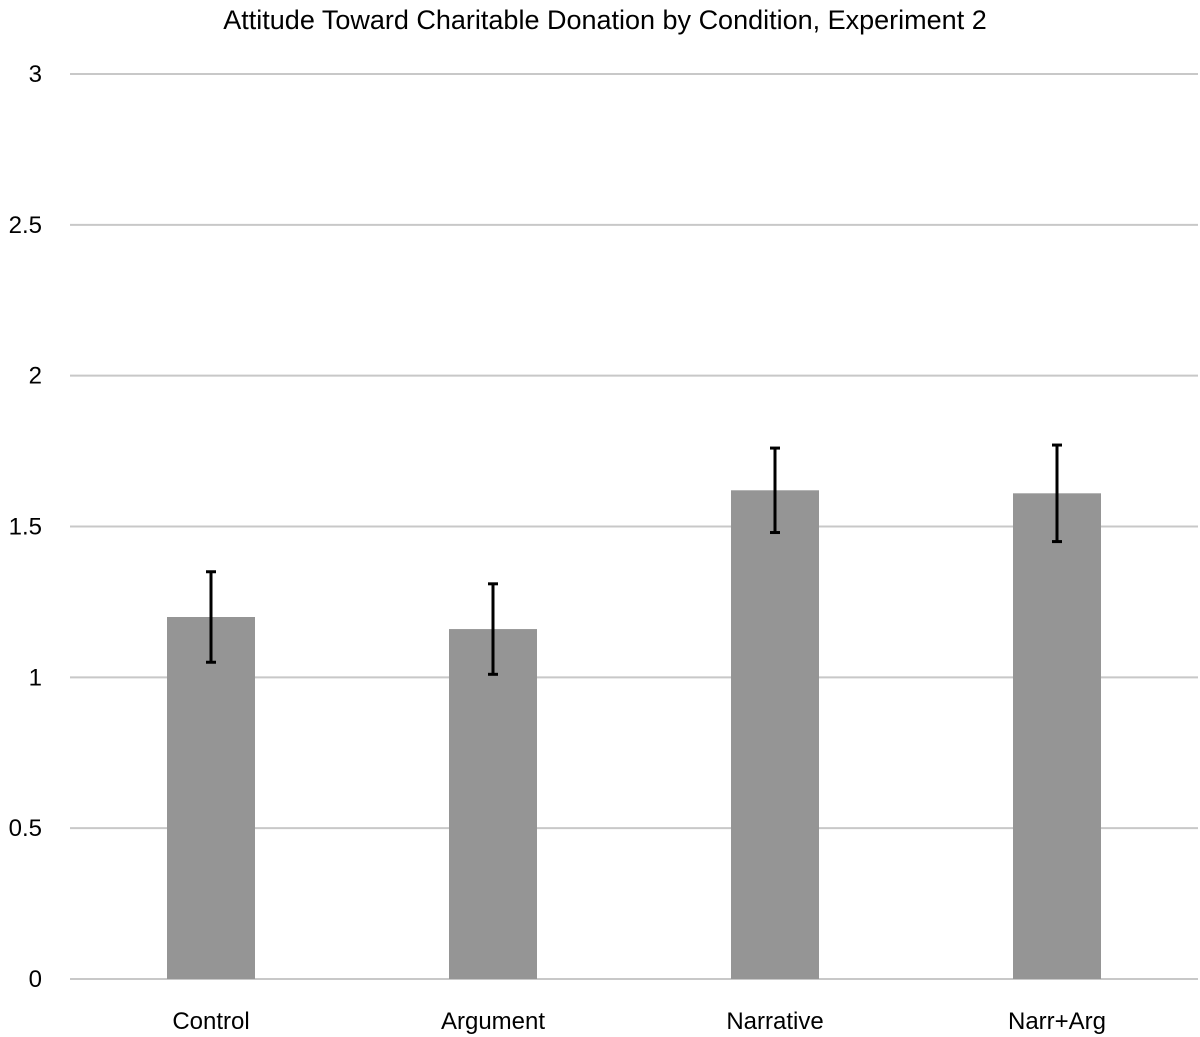  What do you see at coordinates (639, 1021) in the screenshot?
I see `x-axis-tick-labels: Control Argument Narrative Narr+Arg` at bounding box center [639, 1021].